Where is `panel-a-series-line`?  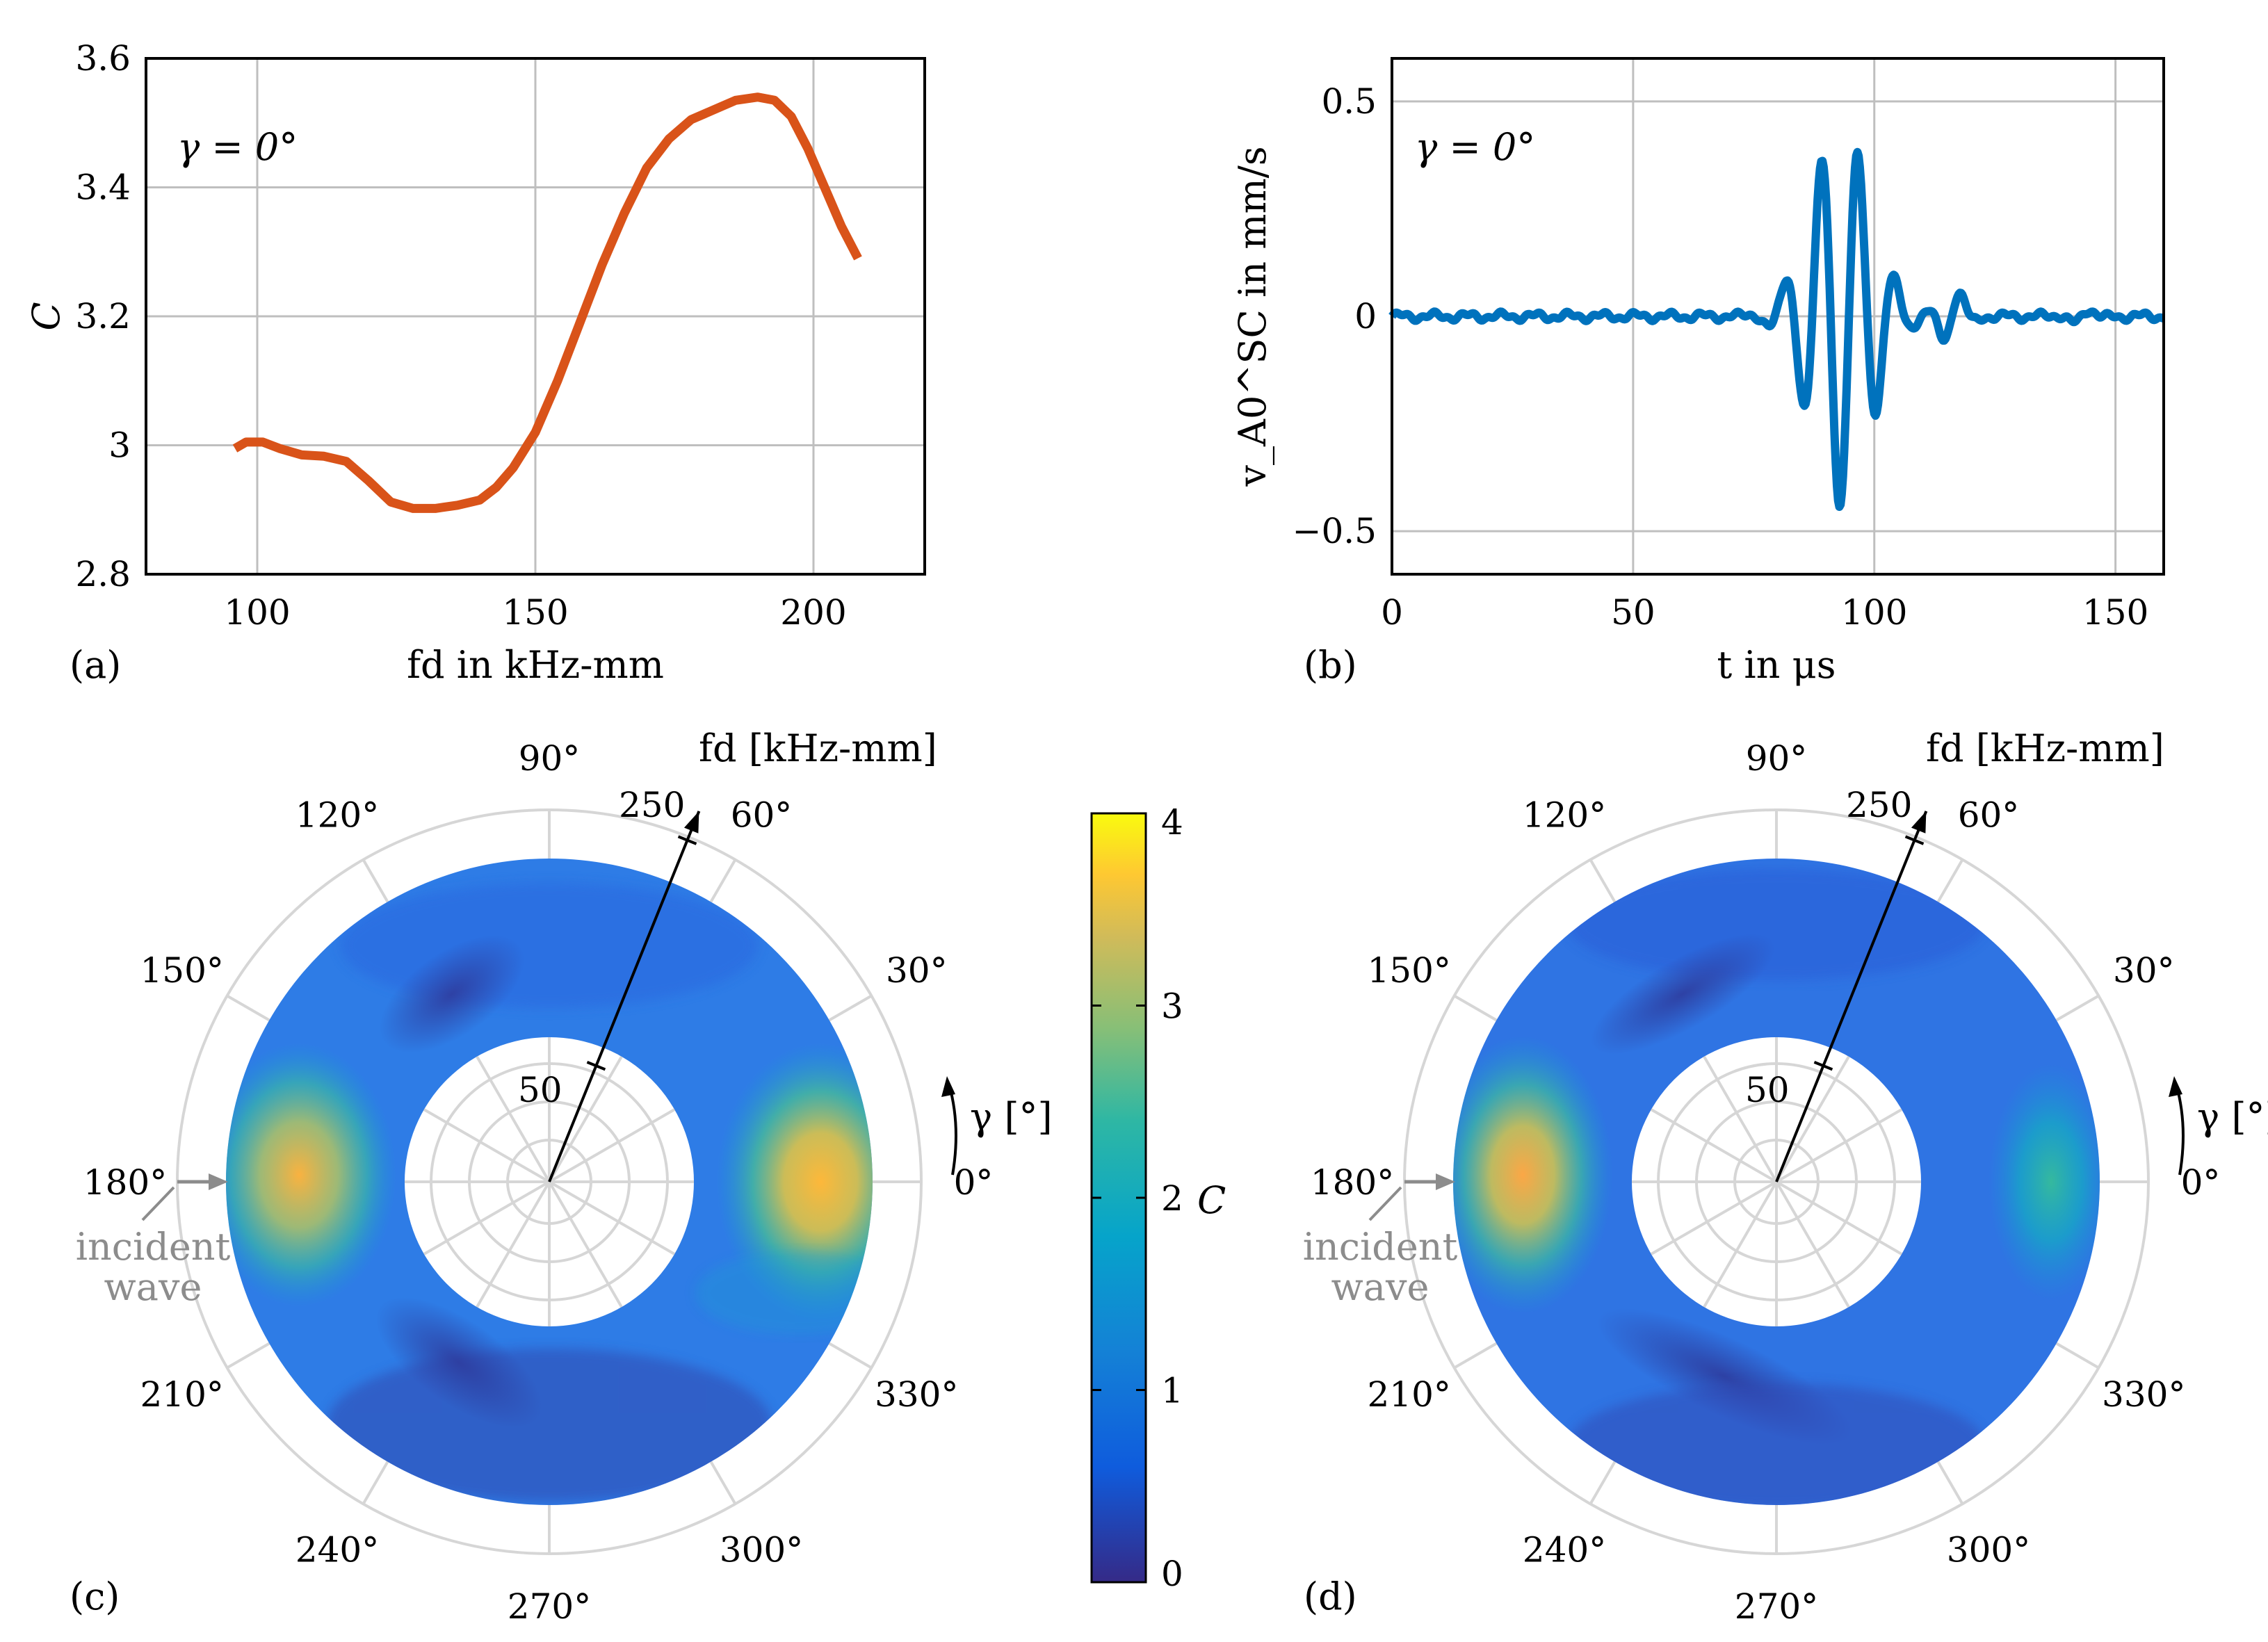
panel-a-series-line is located at coordinates (547, 302).